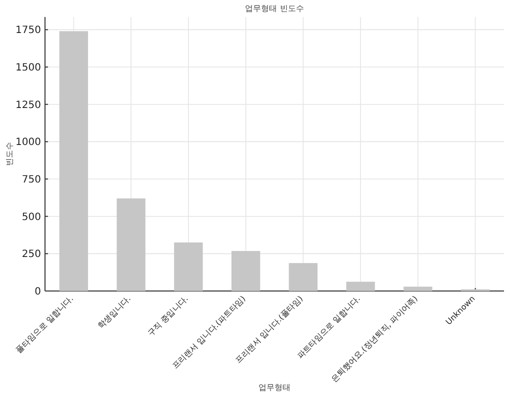 The width and height of the screenshot is (510, 397). Describe the element at coordinates (31, 217) in the screenshot. I see `y-tick-label: 500` at that location.